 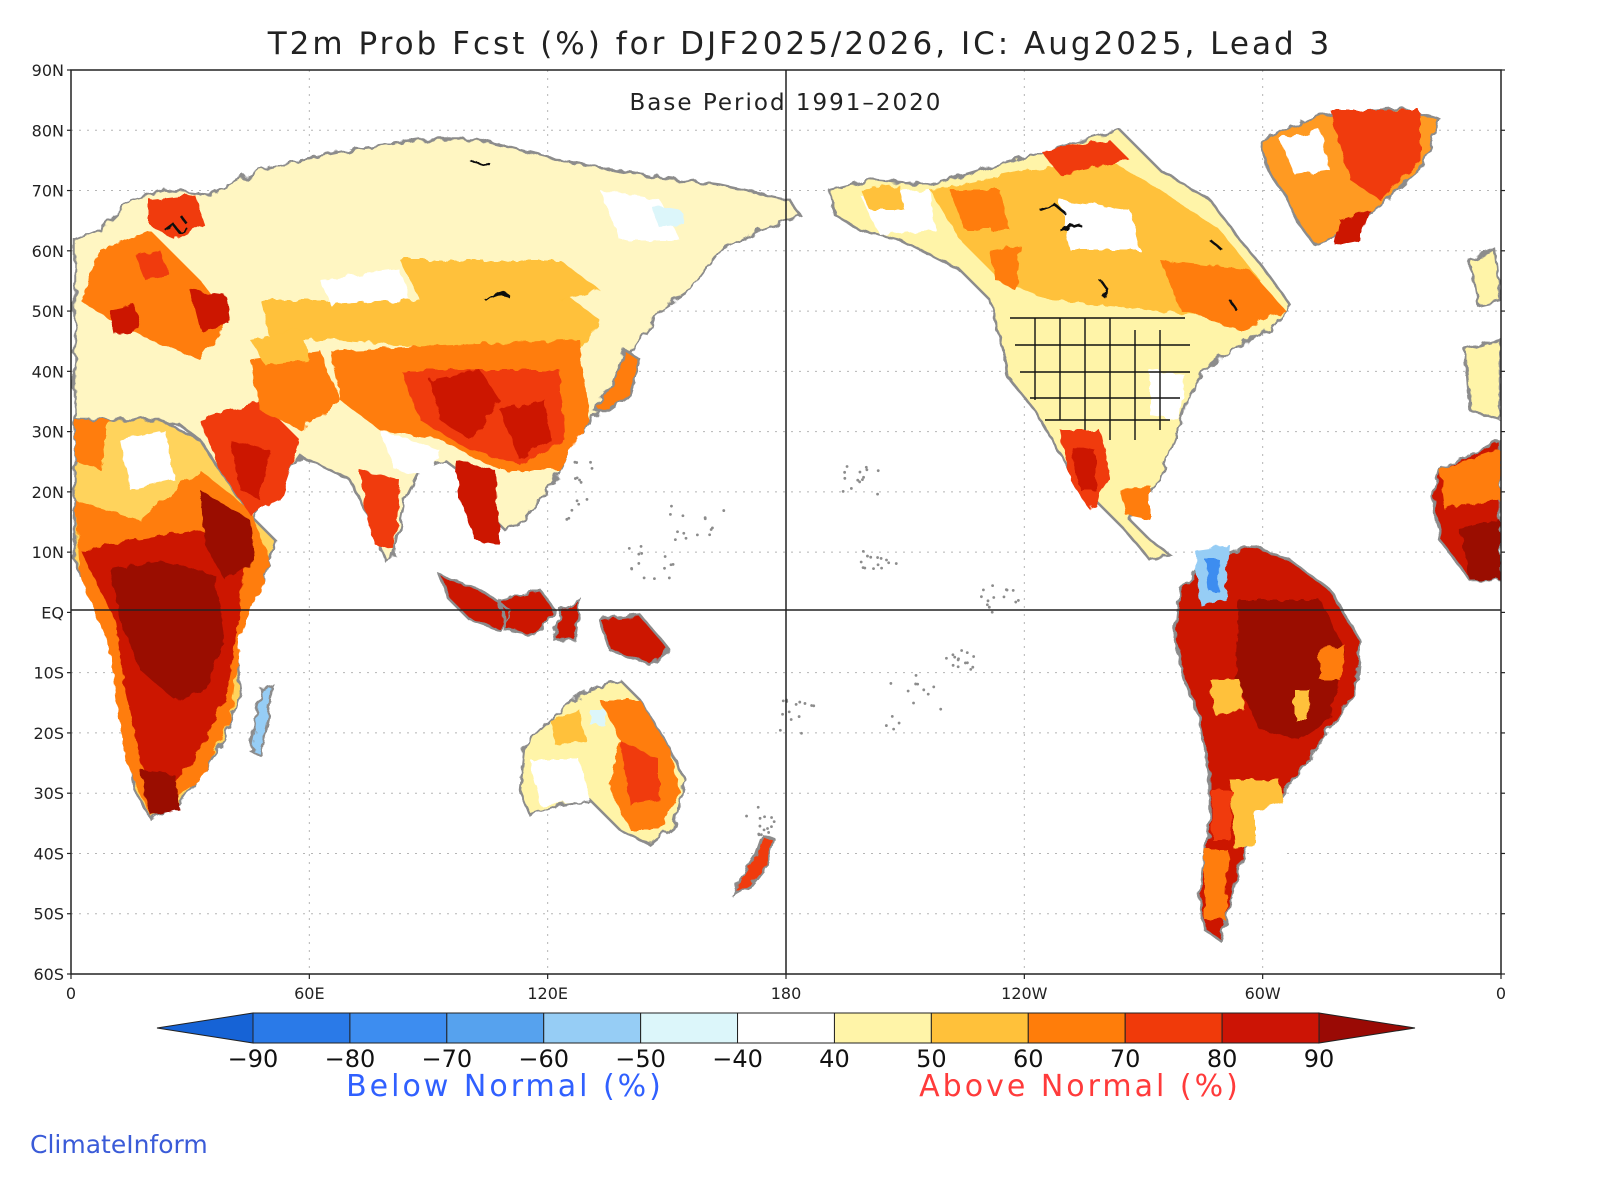 I want to click on colorbar-tick-label: 60, so click(x=1028, y=1059).